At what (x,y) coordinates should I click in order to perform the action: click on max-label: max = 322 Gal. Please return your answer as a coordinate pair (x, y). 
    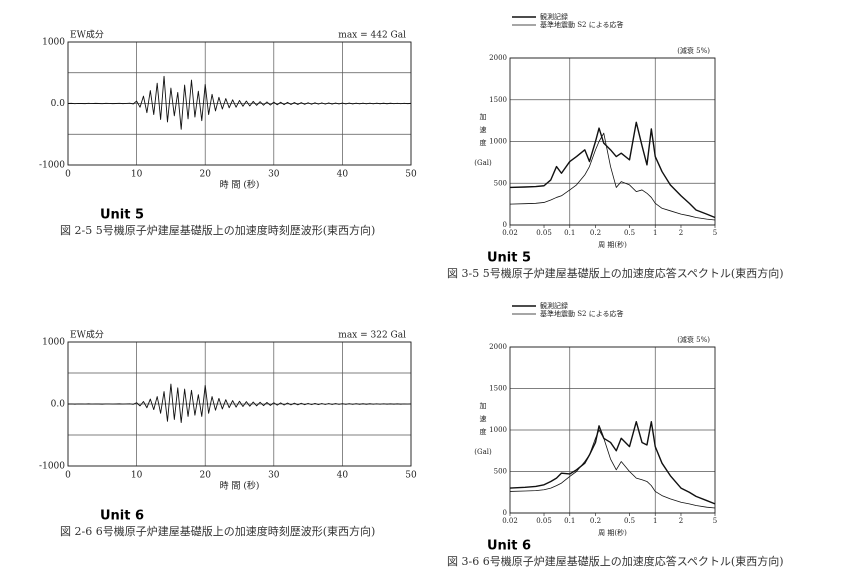
    Looking at the image, I should click on (372, 336).